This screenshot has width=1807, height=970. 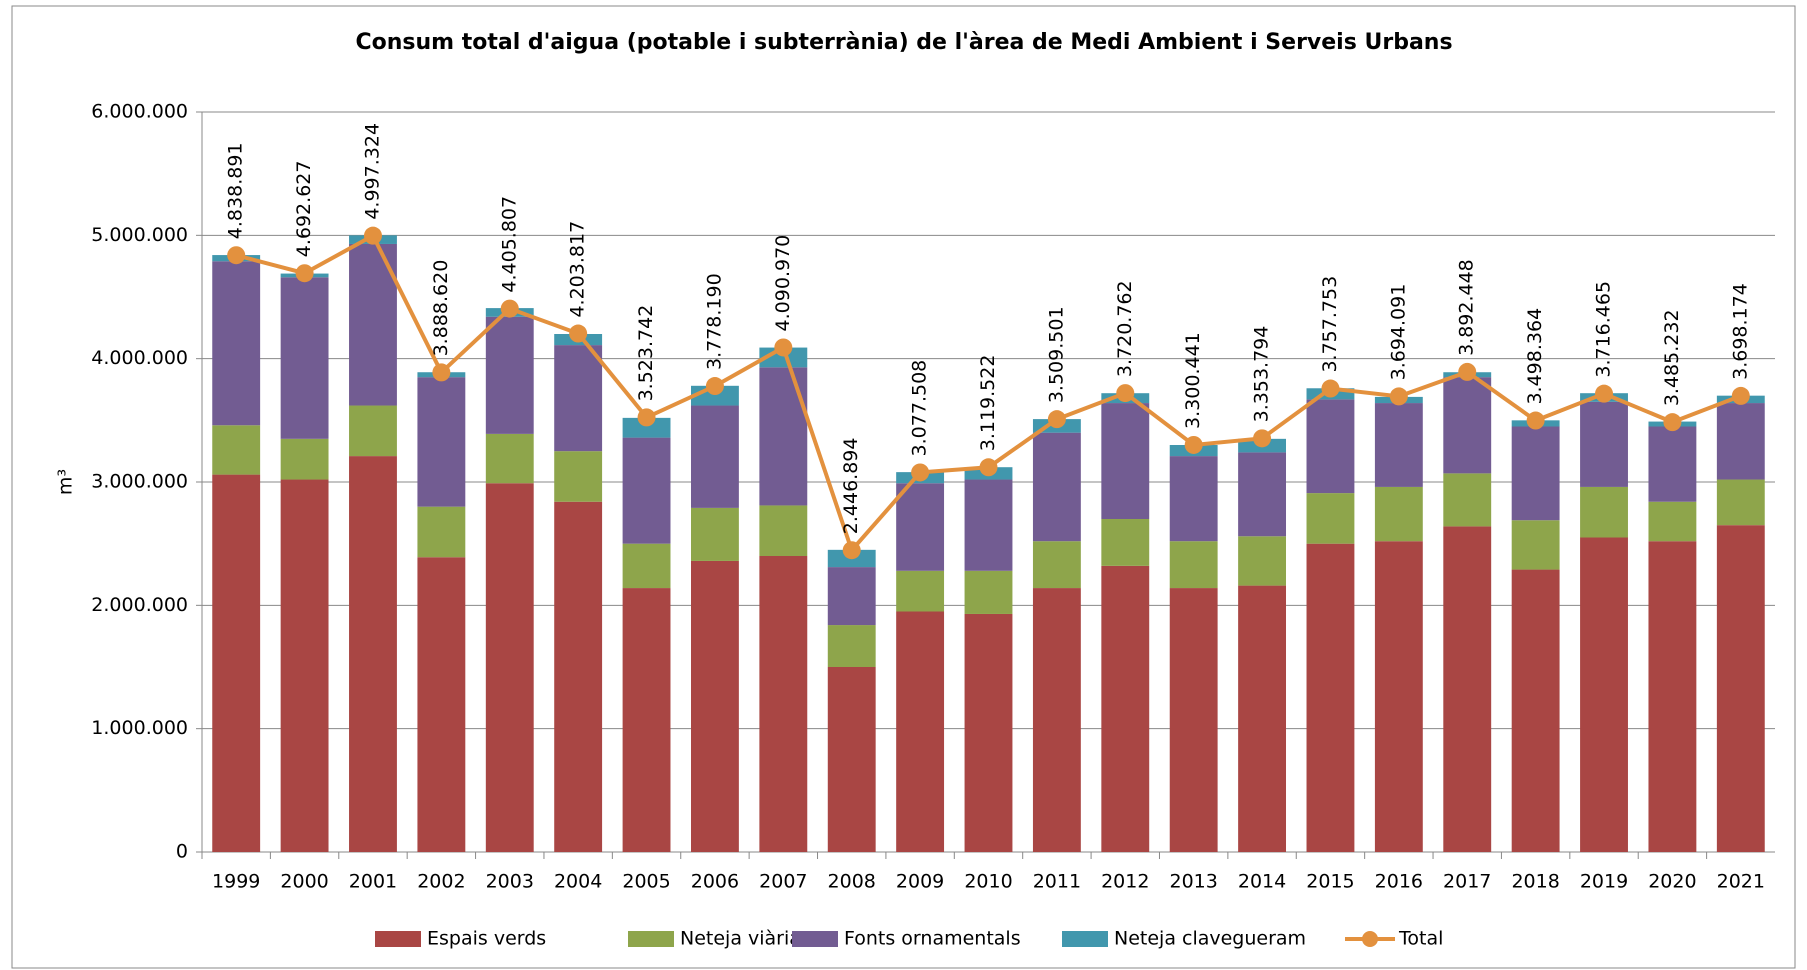 I want to click on data-label: 4.405.807, so click(x=509, y=244).